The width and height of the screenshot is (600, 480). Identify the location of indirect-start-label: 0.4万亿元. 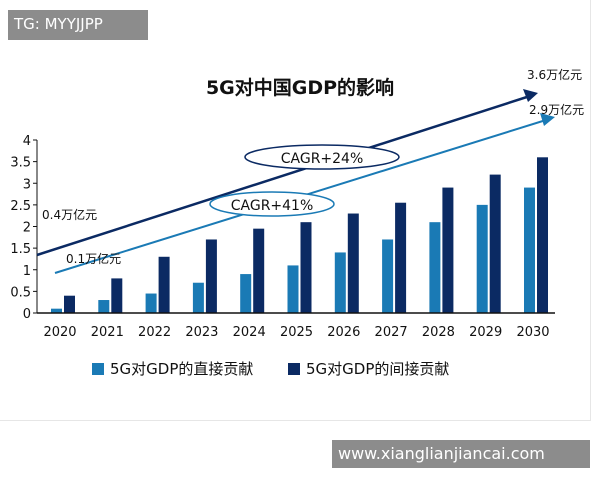
(69, 214).